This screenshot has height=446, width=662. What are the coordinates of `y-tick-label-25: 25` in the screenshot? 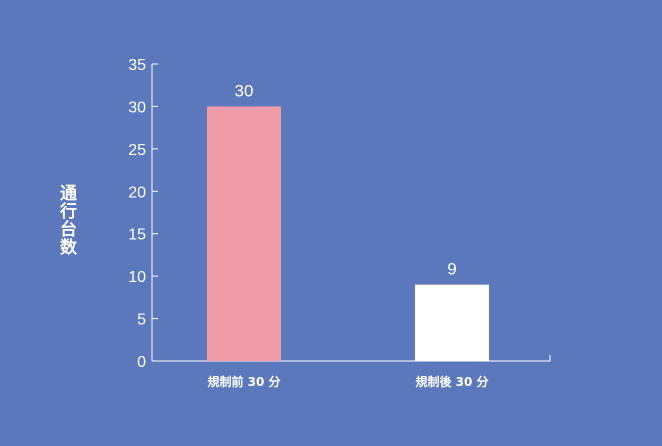 It's located at (137, 150).